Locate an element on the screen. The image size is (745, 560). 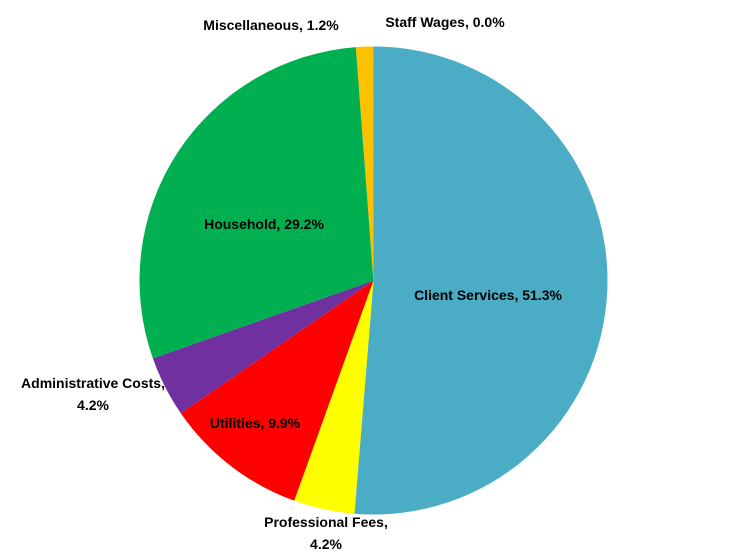
data-label-household: Household, 29.2% is located at coordinates (264, 224).